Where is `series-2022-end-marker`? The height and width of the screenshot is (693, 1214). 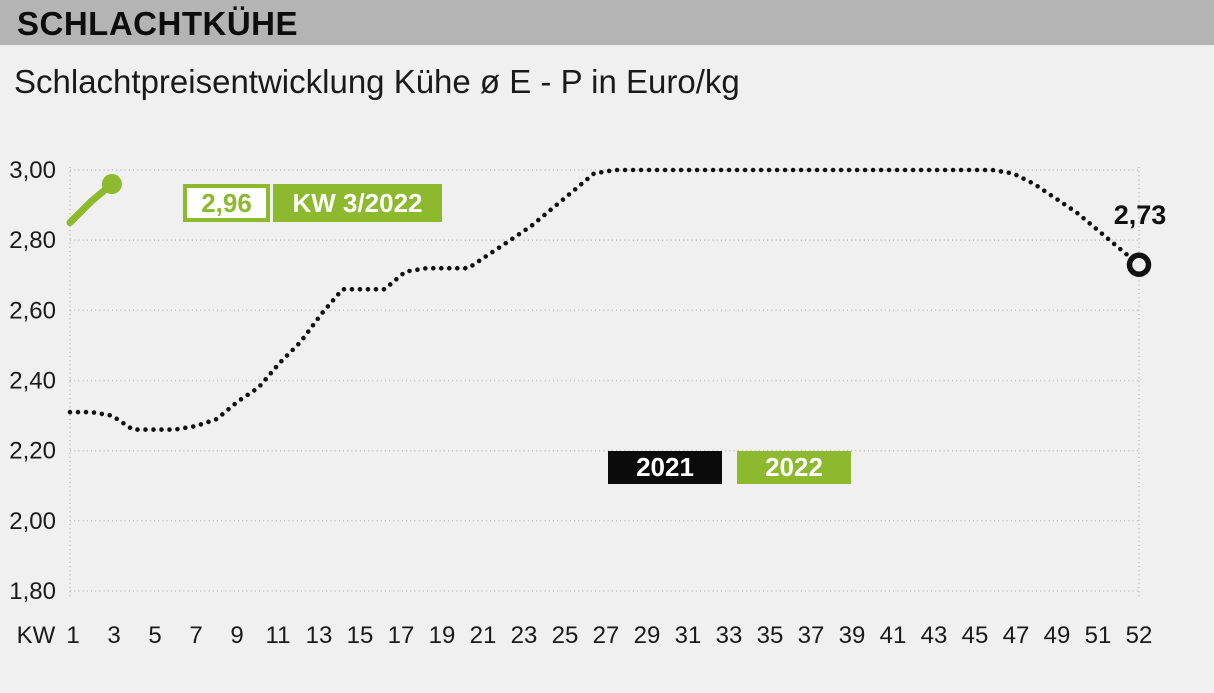
series-2022-end-marker is located at coordinates (111, 184).